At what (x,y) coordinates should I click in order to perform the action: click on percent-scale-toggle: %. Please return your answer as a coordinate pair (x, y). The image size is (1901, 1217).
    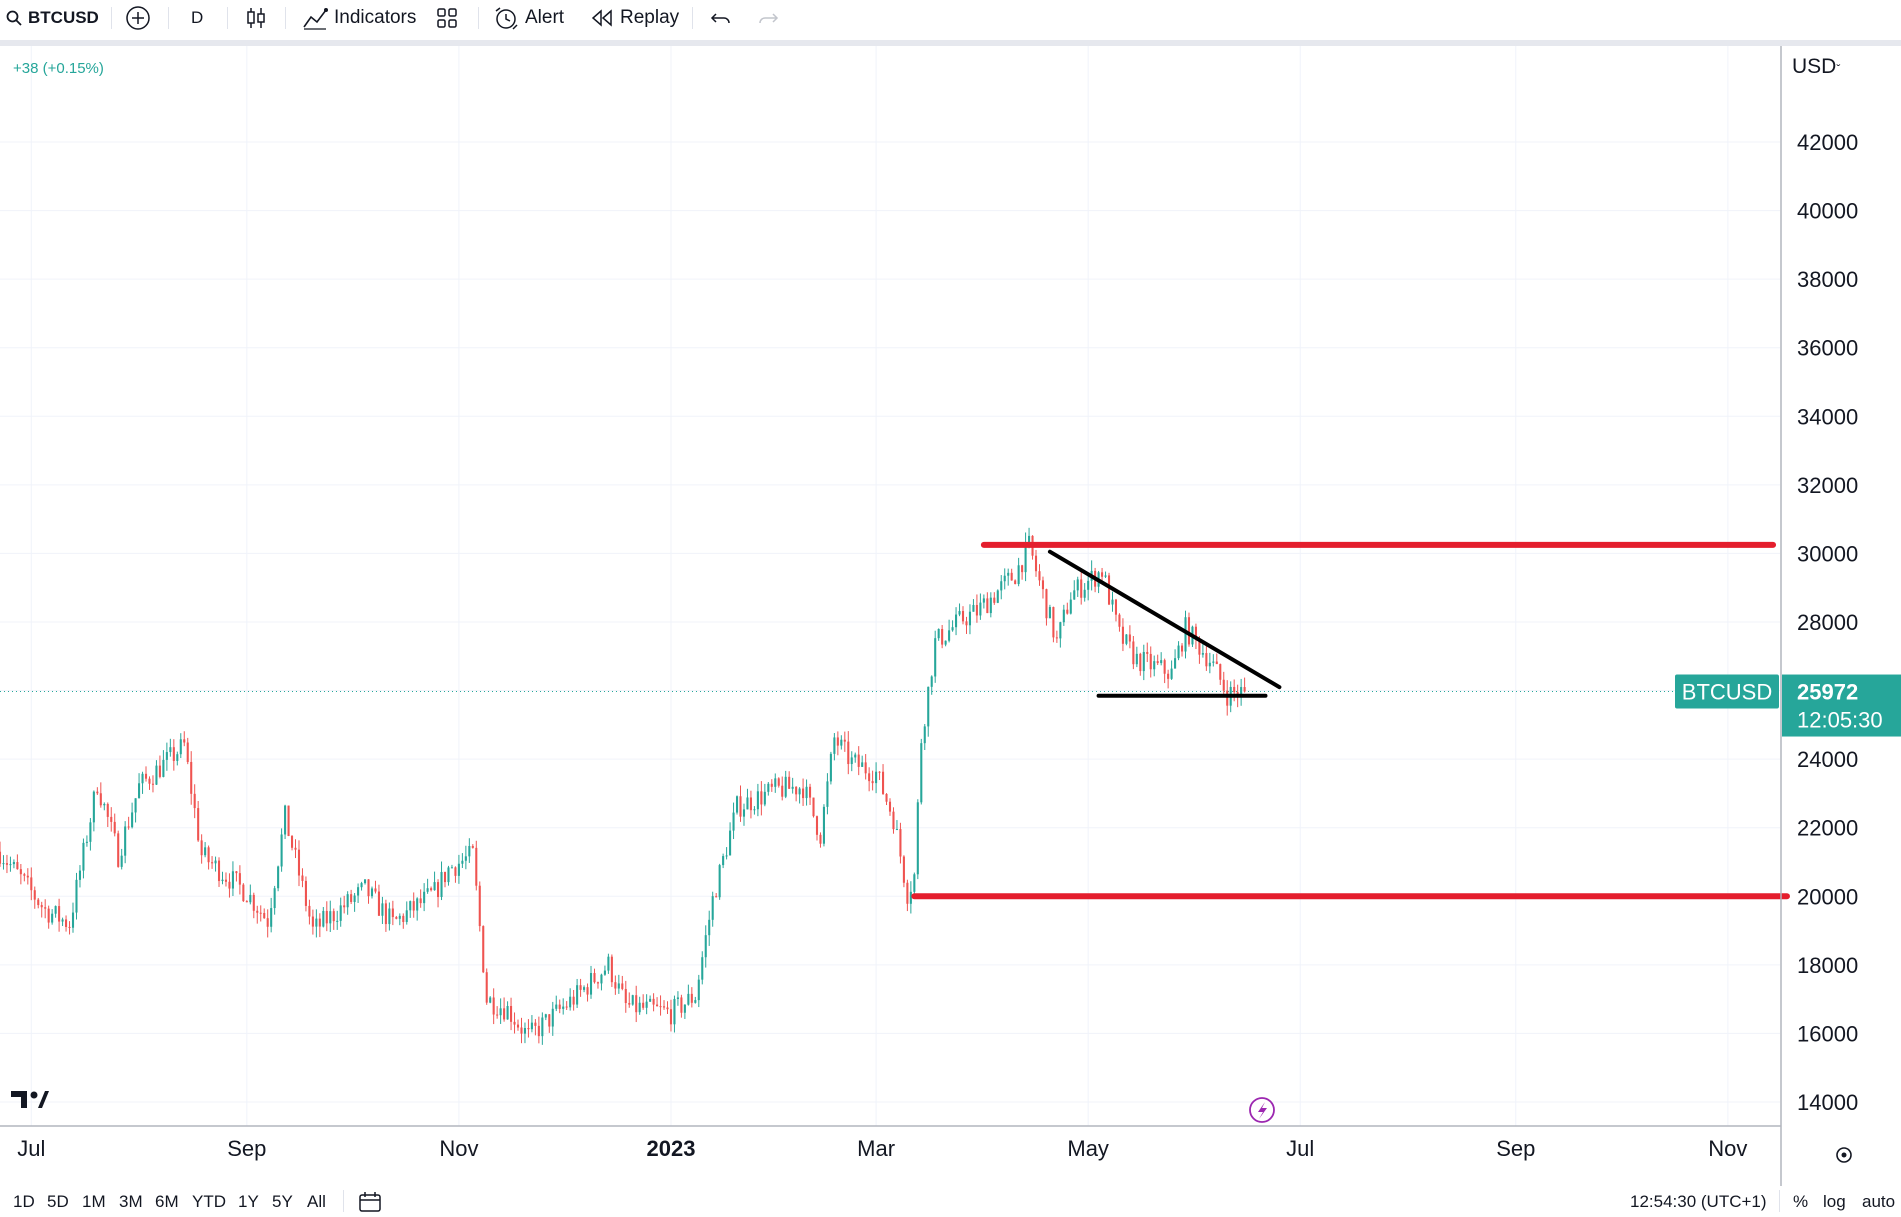
    Looking at the image, I should click on (1801, 1201).